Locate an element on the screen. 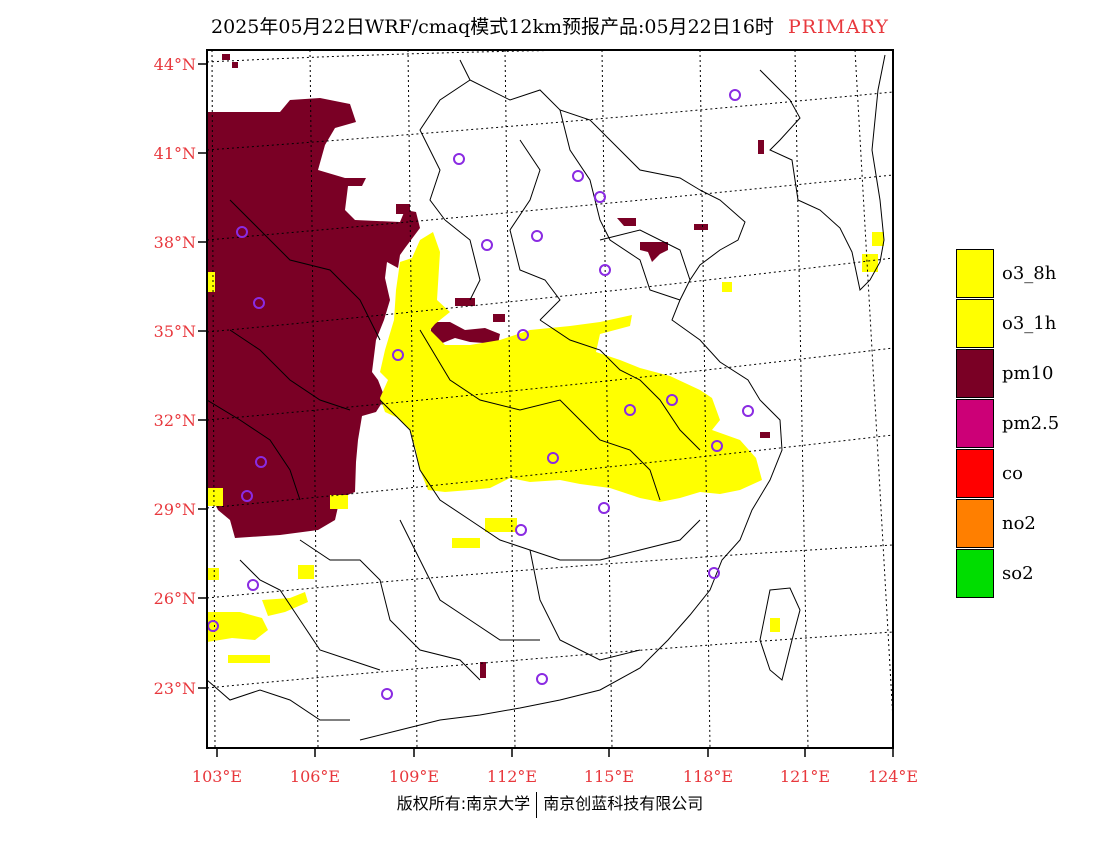  ozone-region-sw is located at coordinates (237, 627).